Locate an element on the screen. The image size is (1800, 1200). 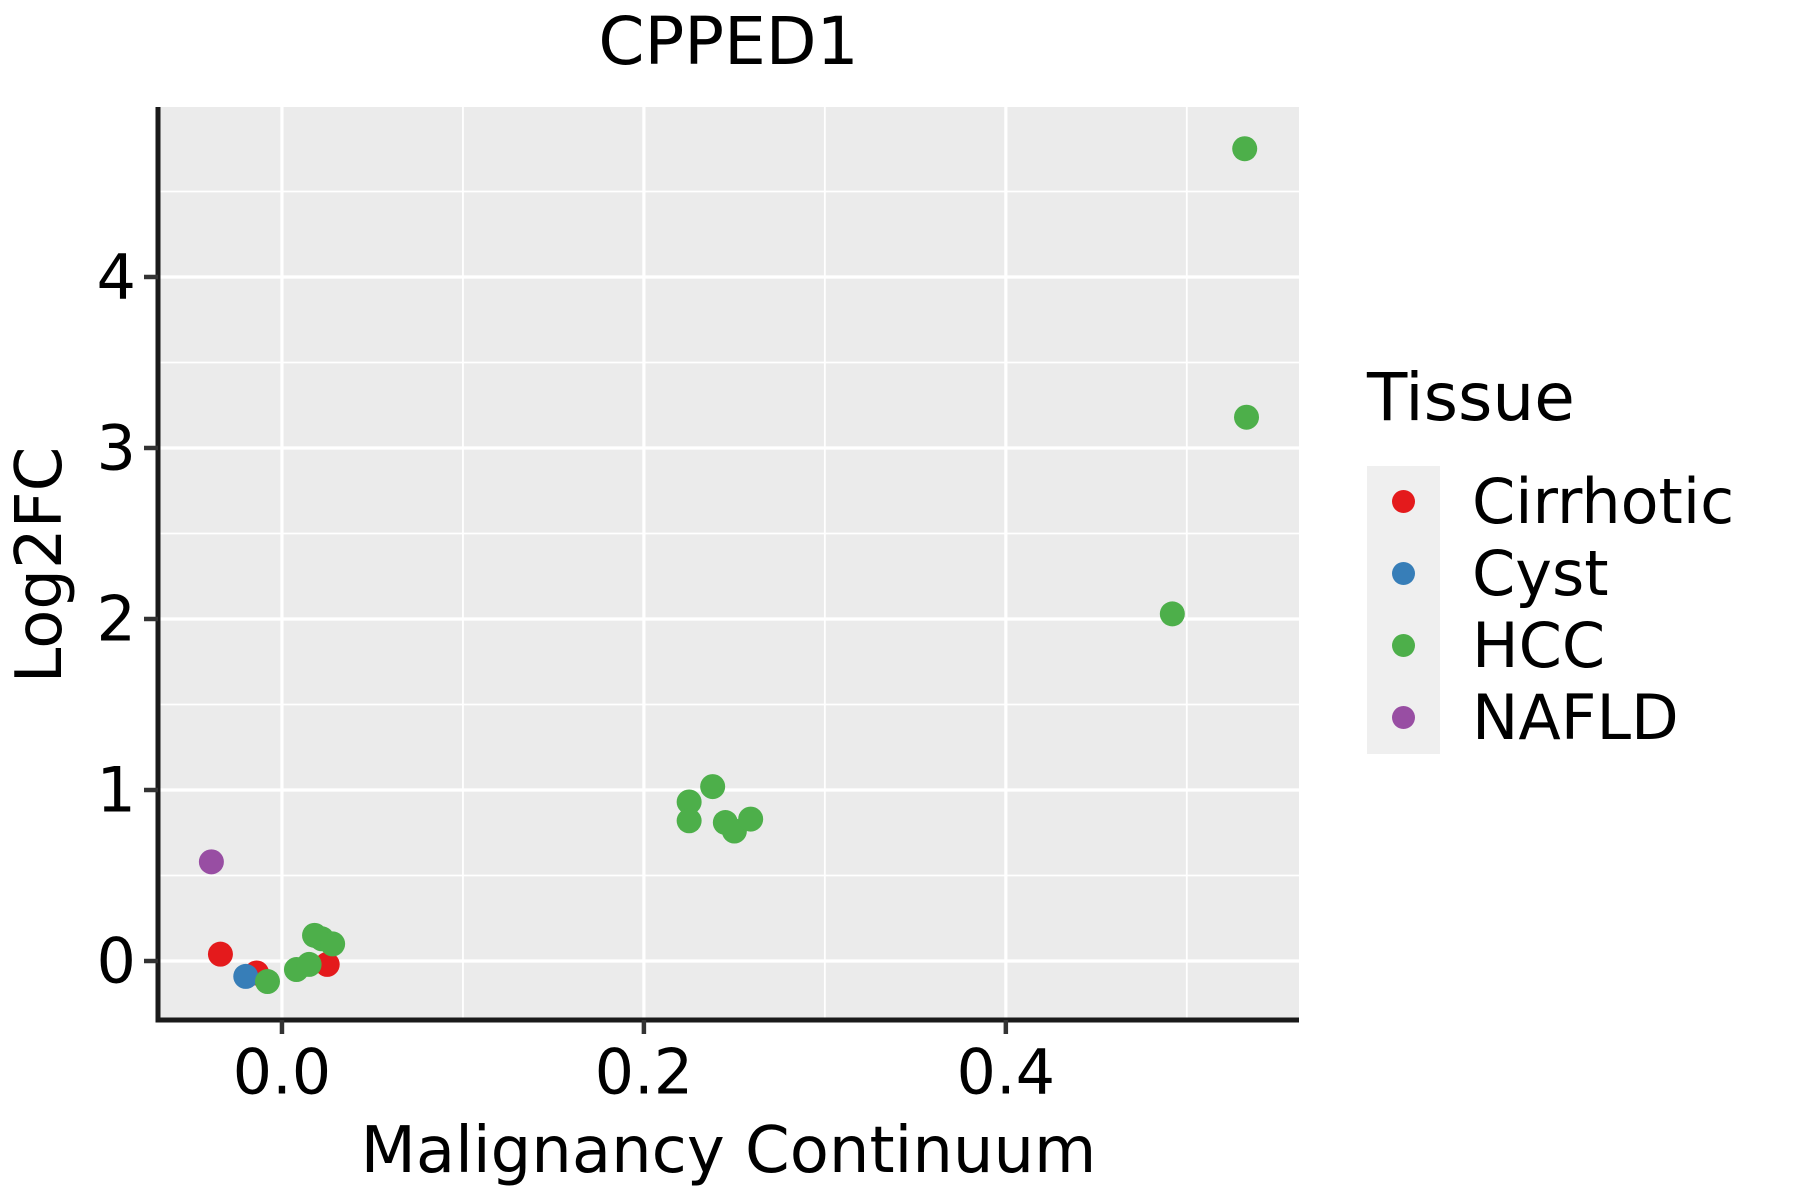
legend-swatch-hcc-icon is located at coordinates (1403, 646).